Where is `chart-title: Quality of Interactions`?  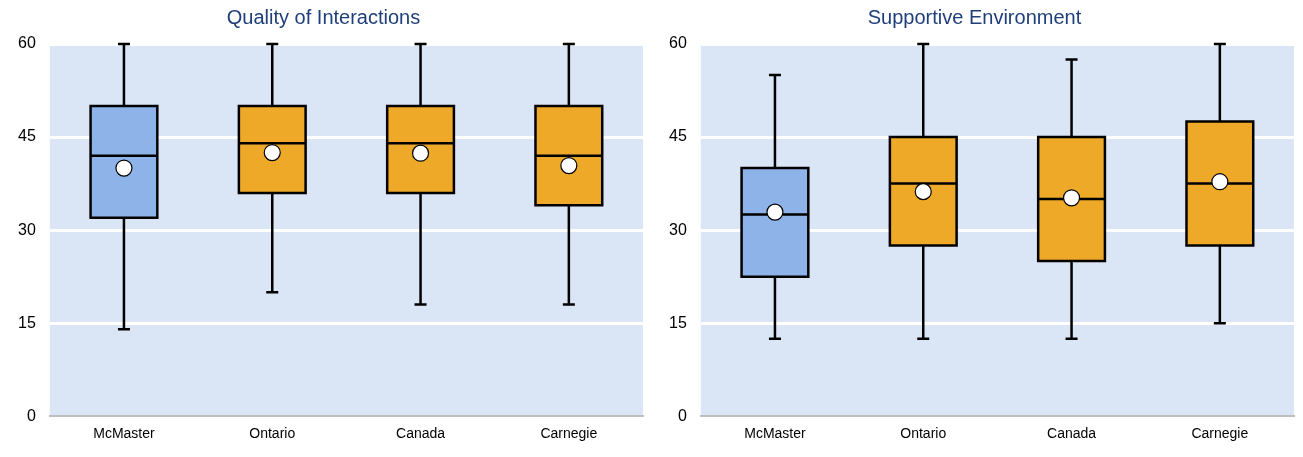
chart-title: Quality of Interactions is located at coordinates (323, 16).